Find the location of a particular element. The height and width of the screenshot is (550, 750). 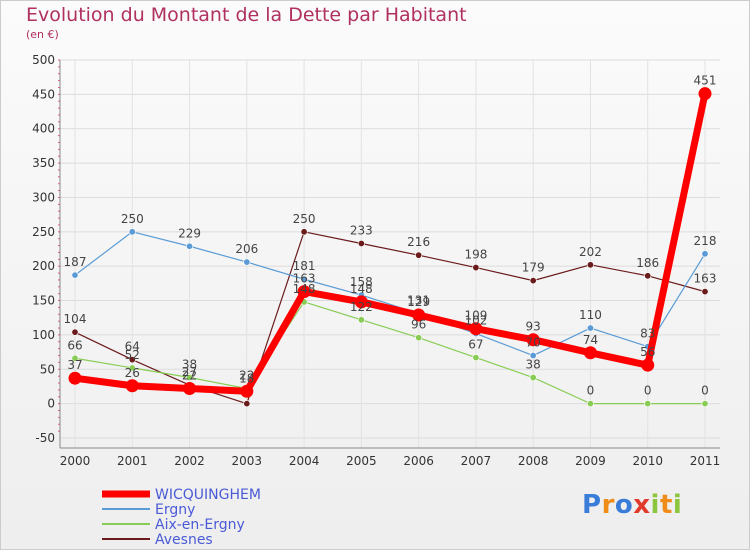

x-tick-label: 2009 is located at coordinates (590, 461).